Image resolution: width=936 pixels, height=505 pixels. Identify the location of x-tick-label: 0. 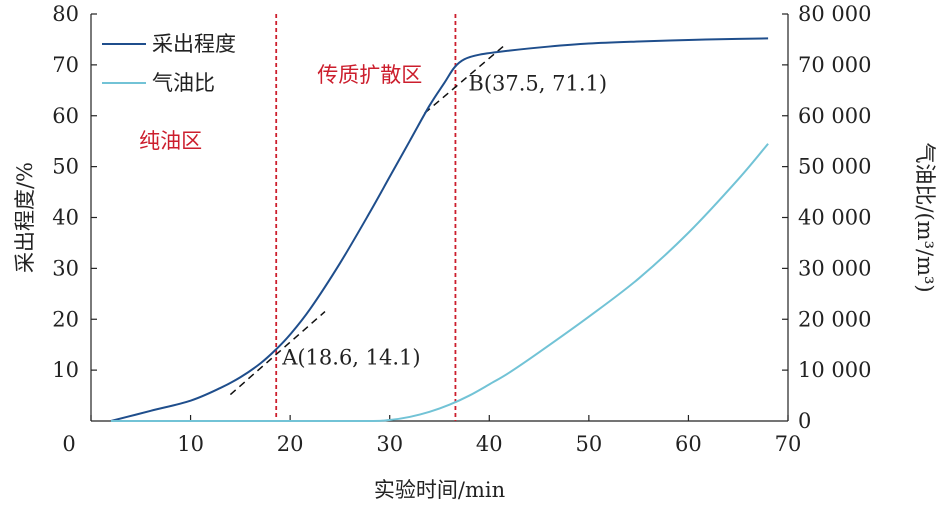
(68, 444).